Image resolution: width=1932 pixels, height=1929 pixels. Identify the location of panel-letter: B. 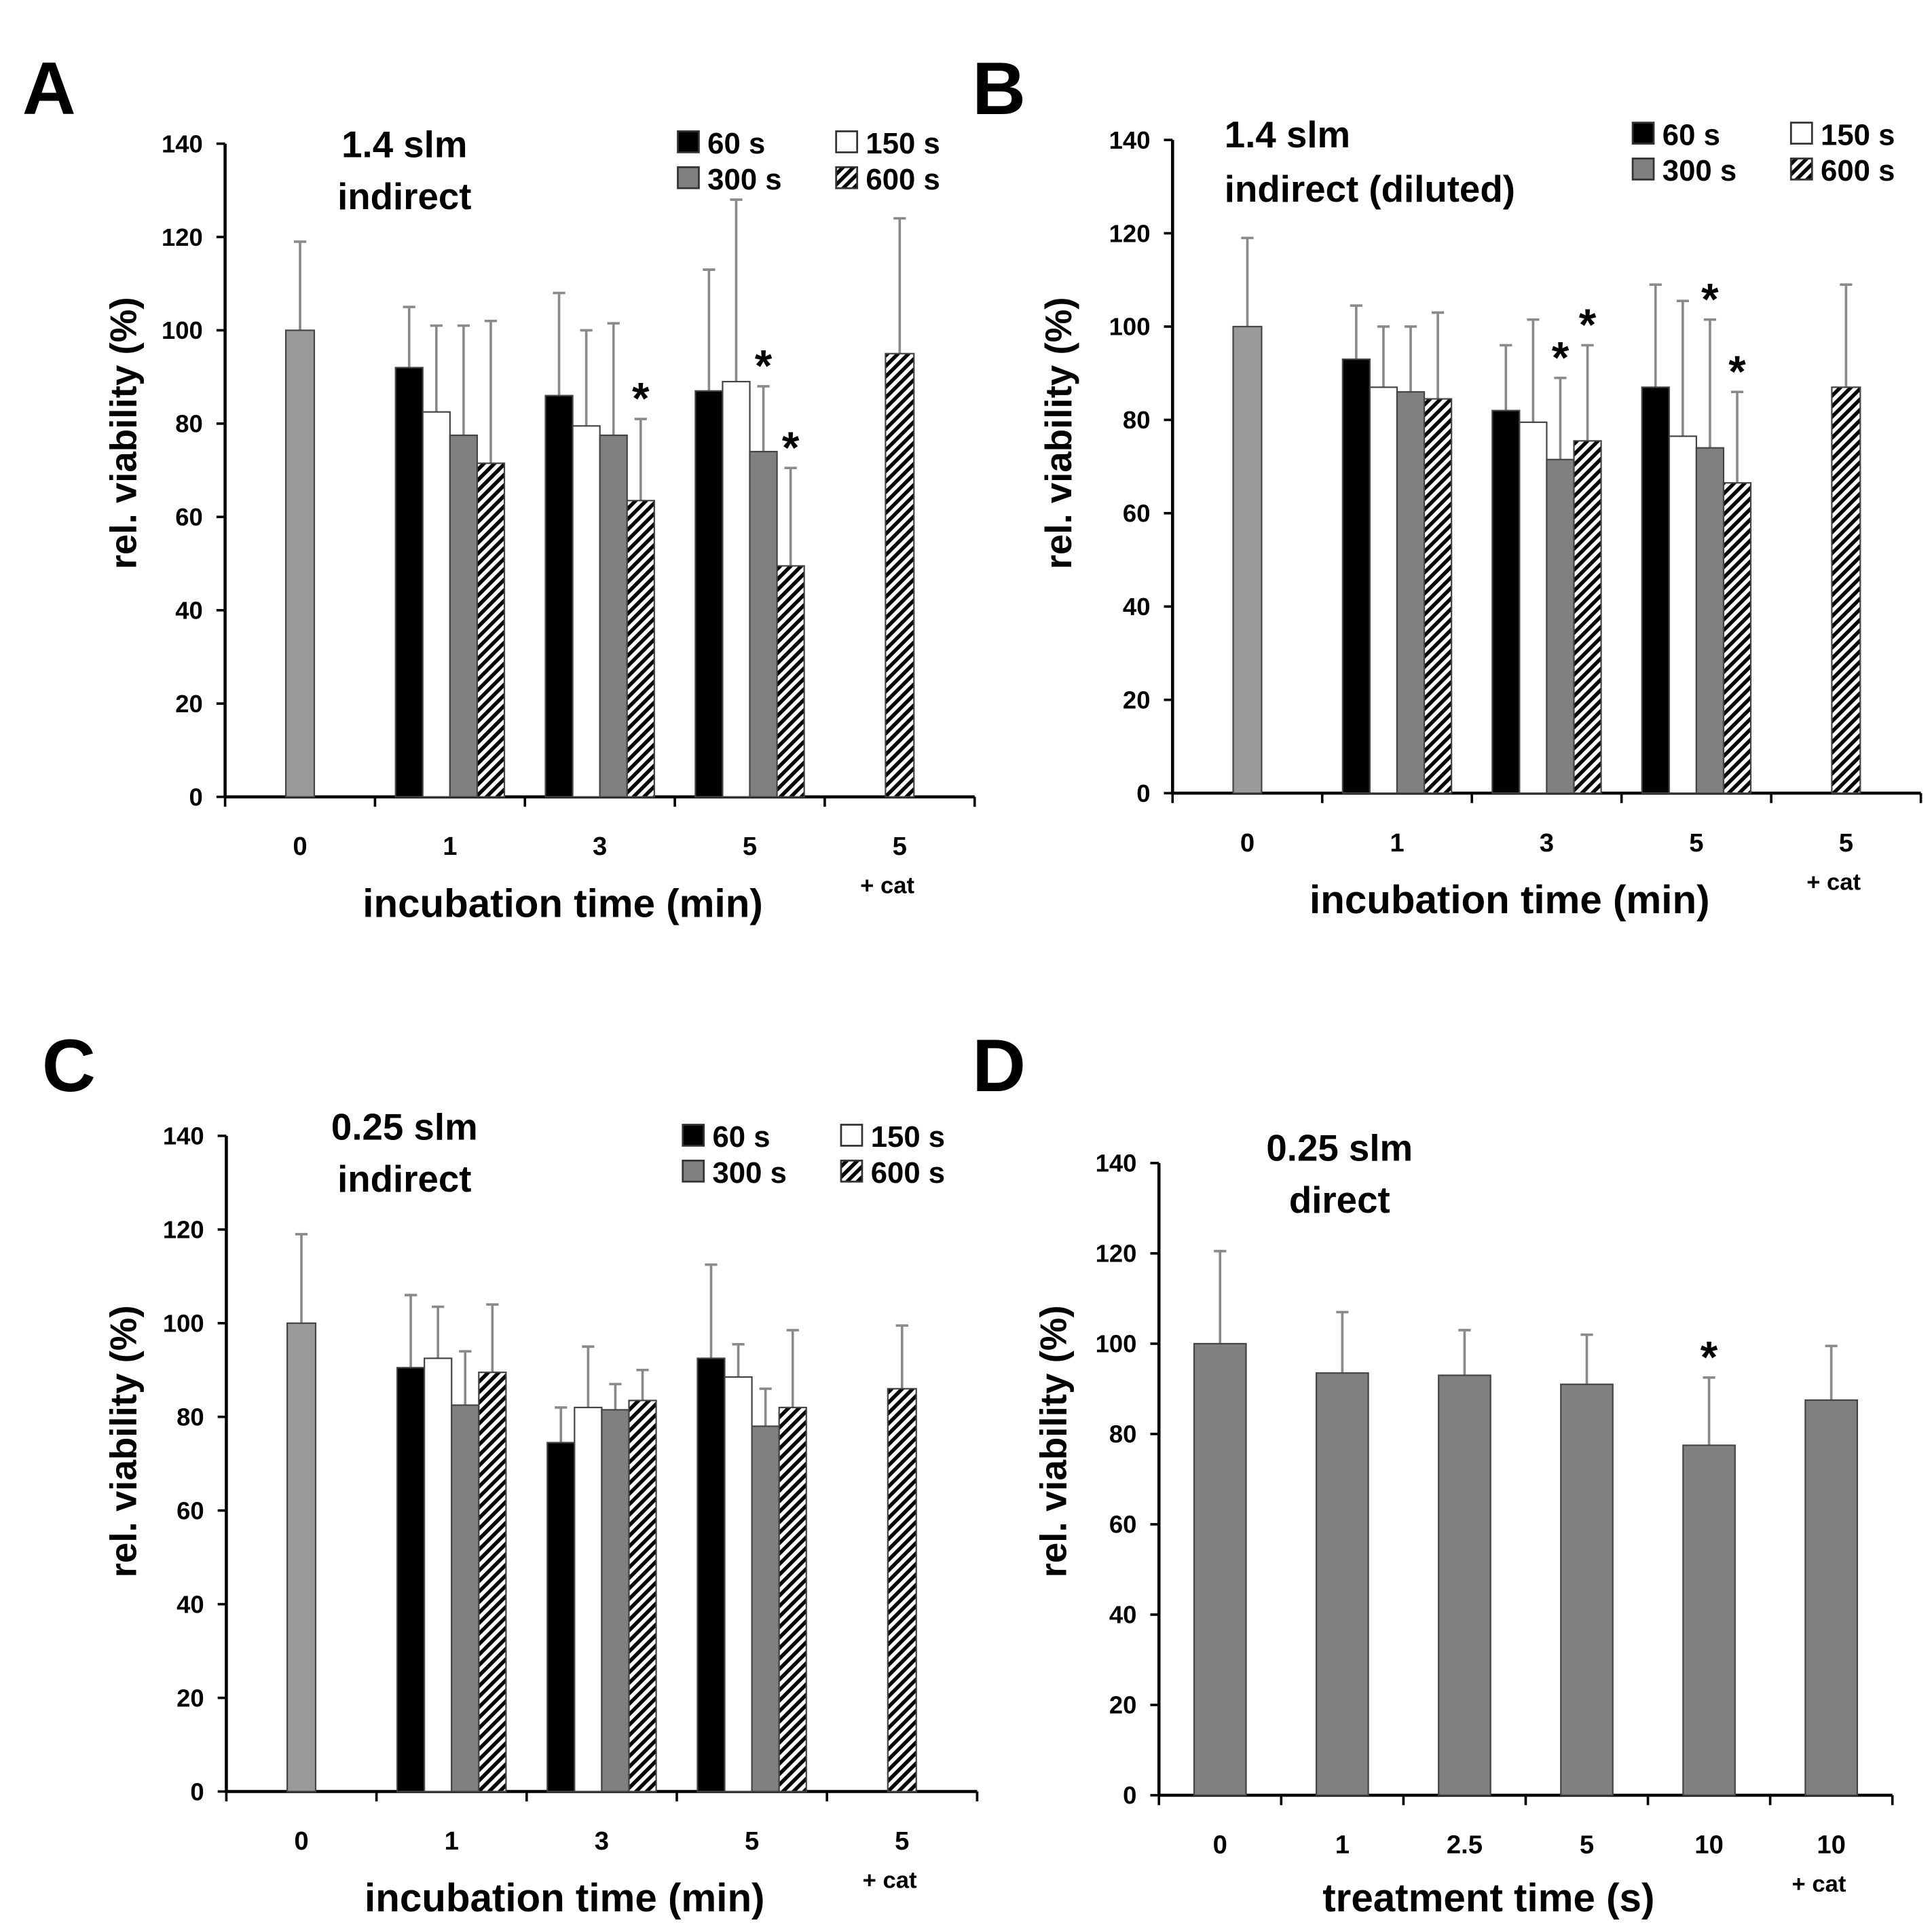
(999, 89).